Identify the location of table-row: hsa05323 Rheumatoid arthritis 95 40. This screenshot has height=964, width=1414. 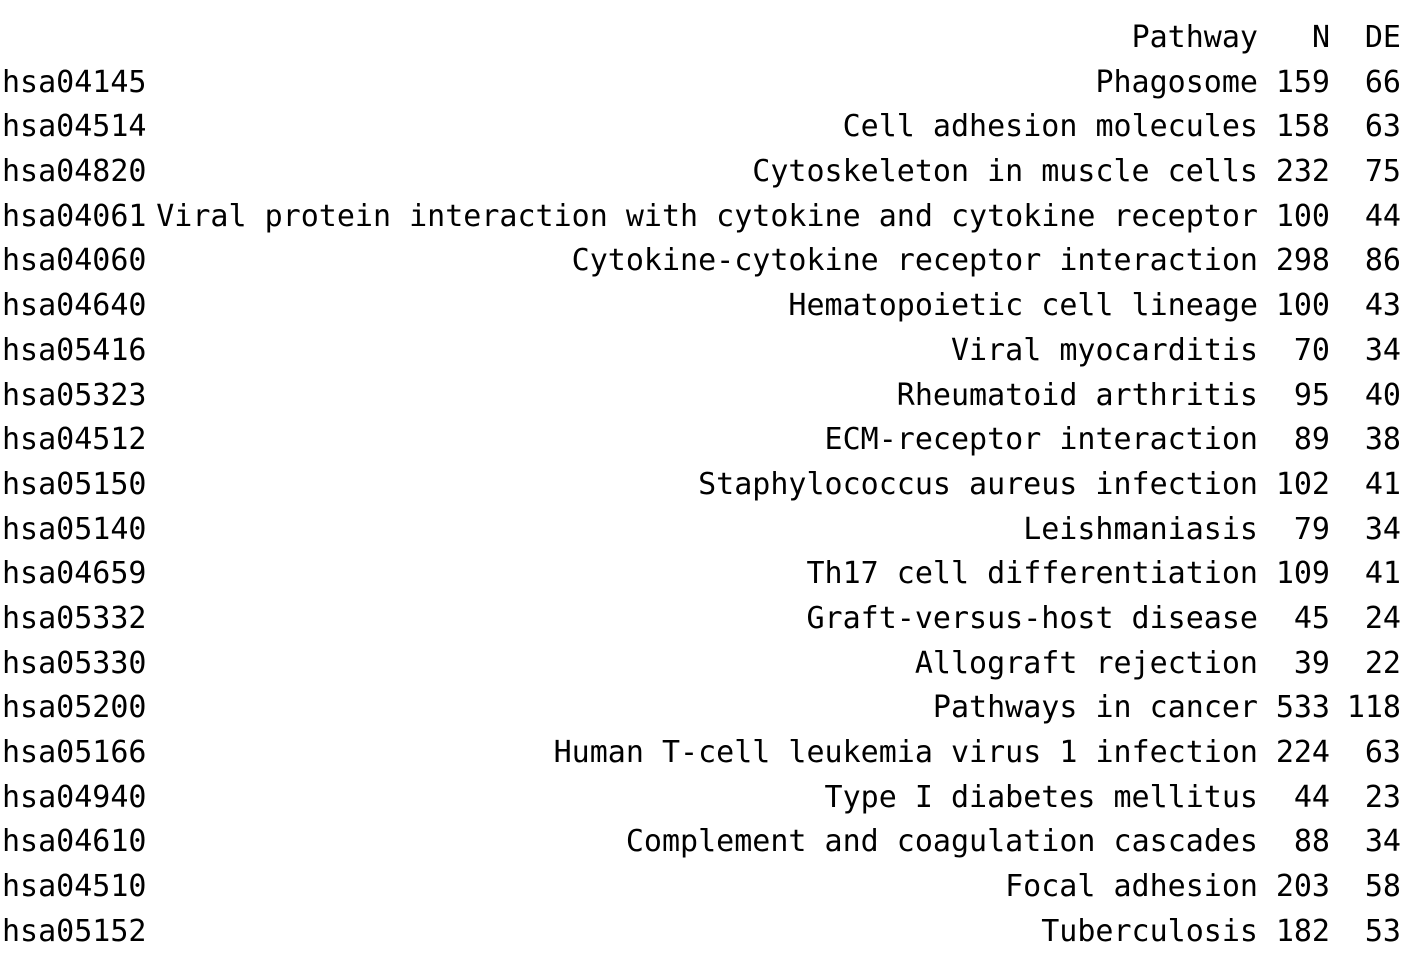
(708, 396).